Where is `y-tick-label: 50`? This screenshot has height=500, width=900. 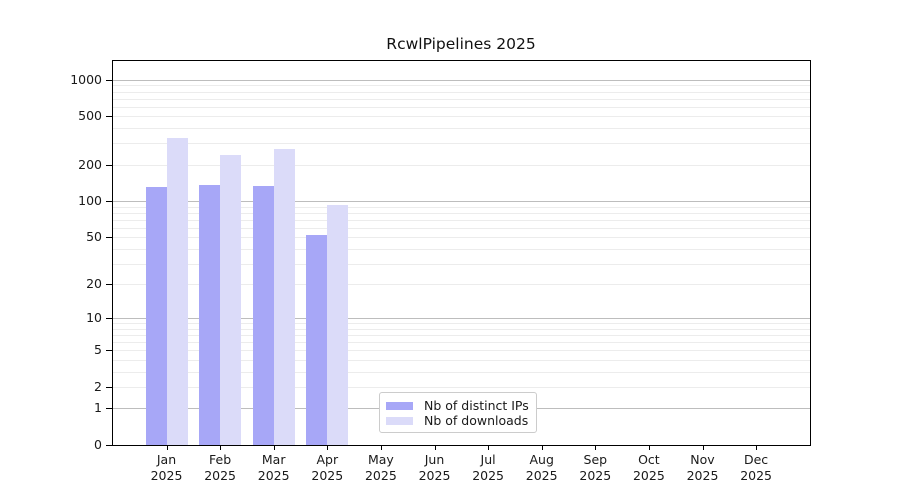
y-tick-label: 50 is located at coordinates (94, 237).